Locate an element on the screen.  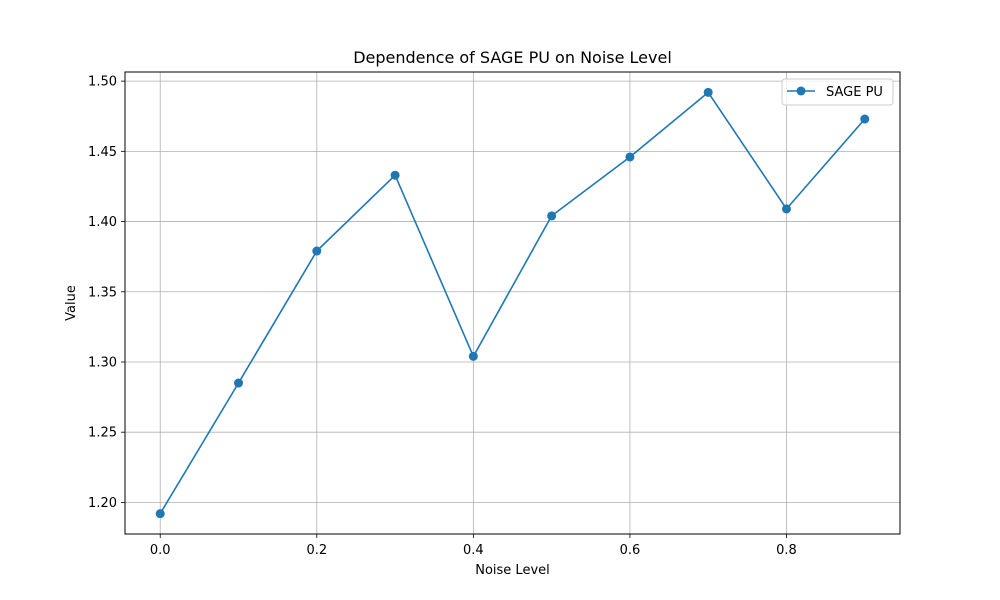
x-tick-label: 0.8 is located at coordinates (786, 550).